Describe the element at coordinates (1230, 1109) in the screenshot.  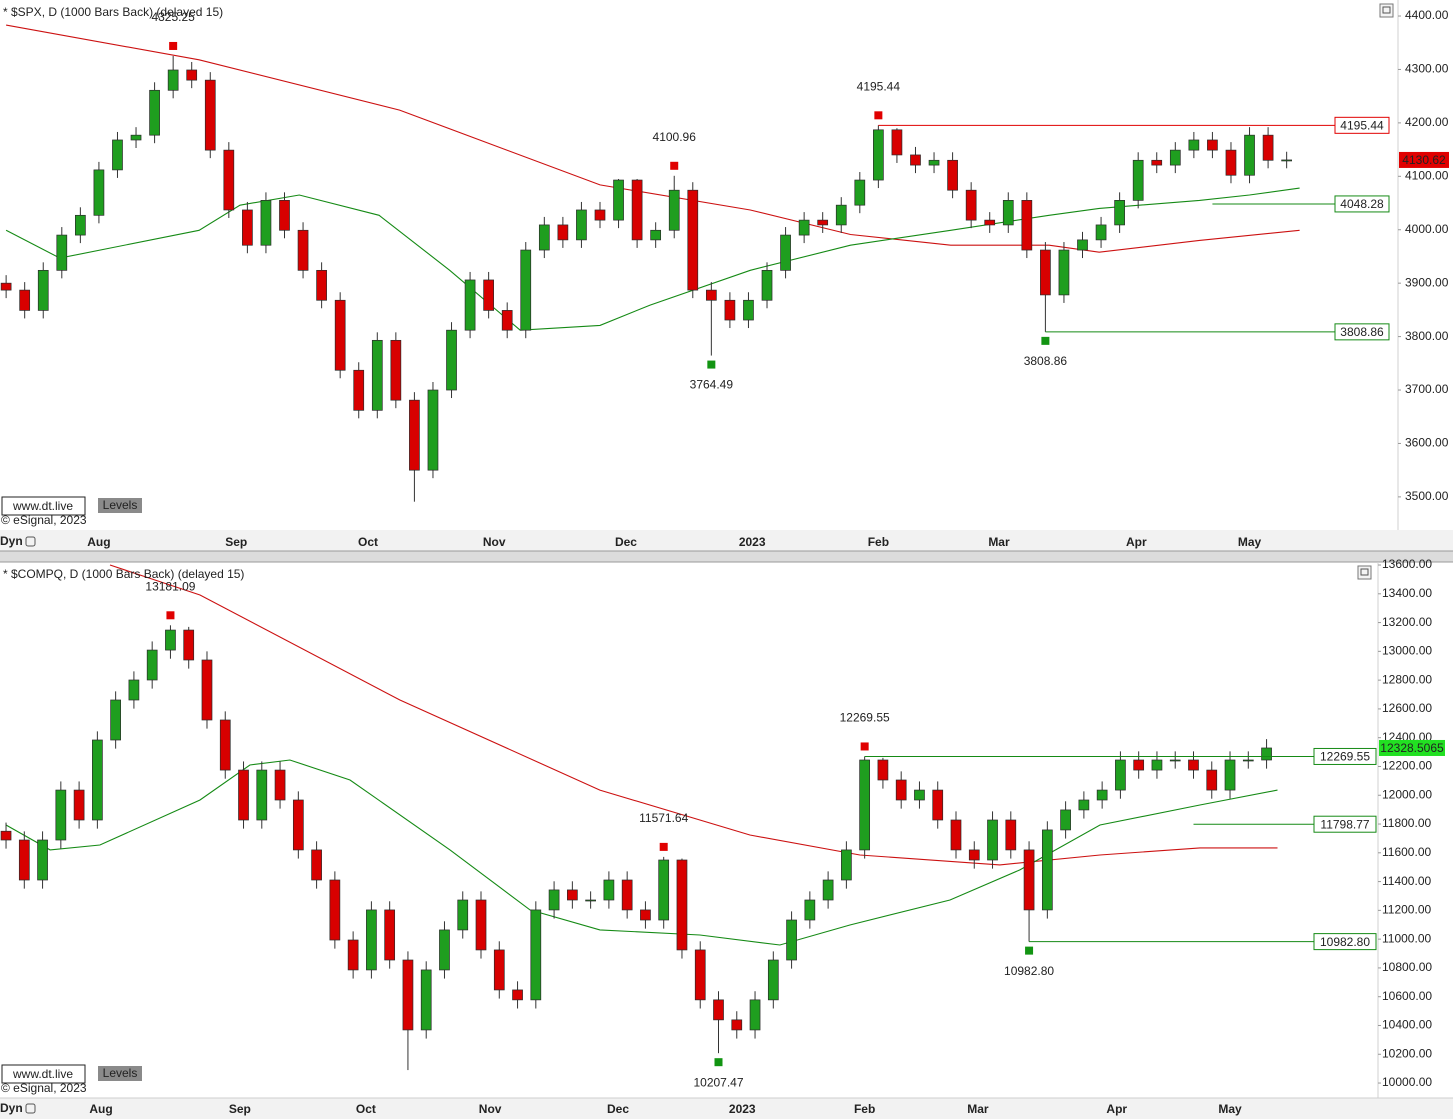
I see `x-tick-label: May` at that location.